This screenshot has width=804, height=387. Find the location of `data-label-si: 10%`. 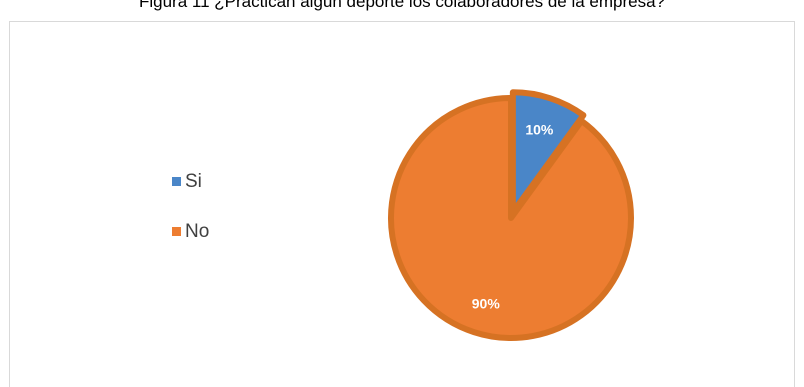

data-label-si: 10% is located at coordinates (539, 130).